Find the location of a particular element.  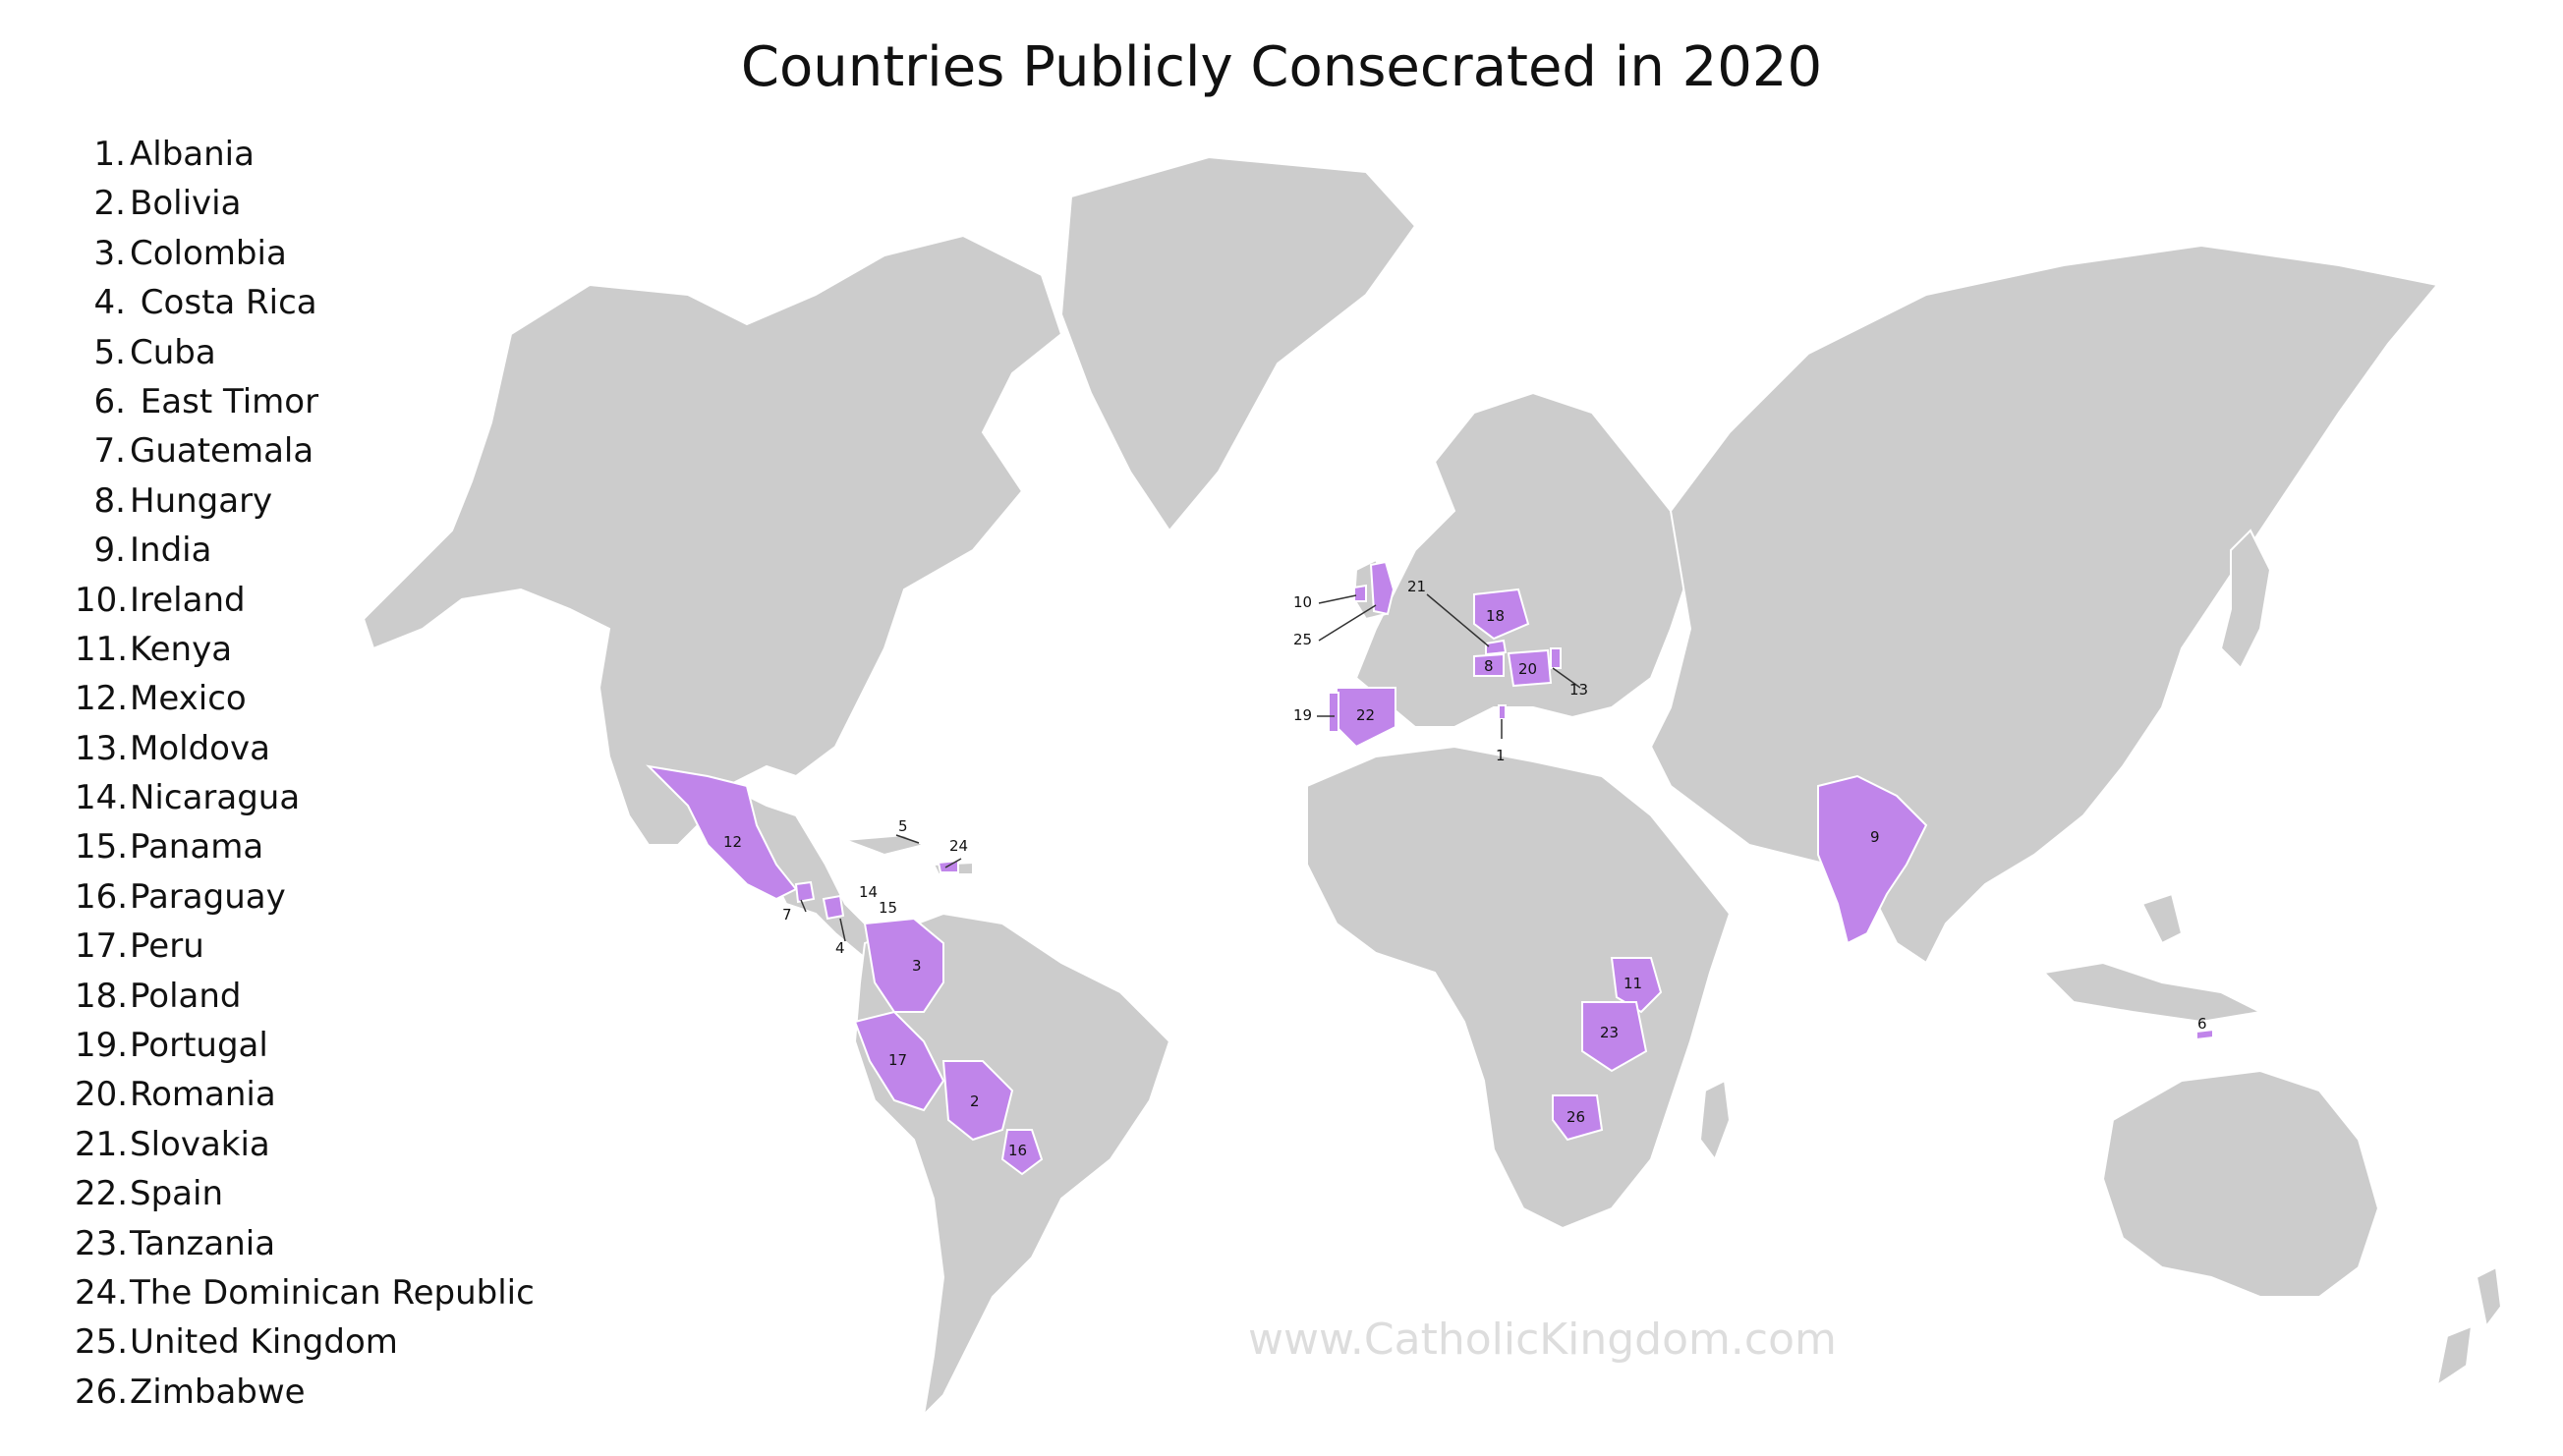

hungary-highlight is located at coordinates (1489, 664).